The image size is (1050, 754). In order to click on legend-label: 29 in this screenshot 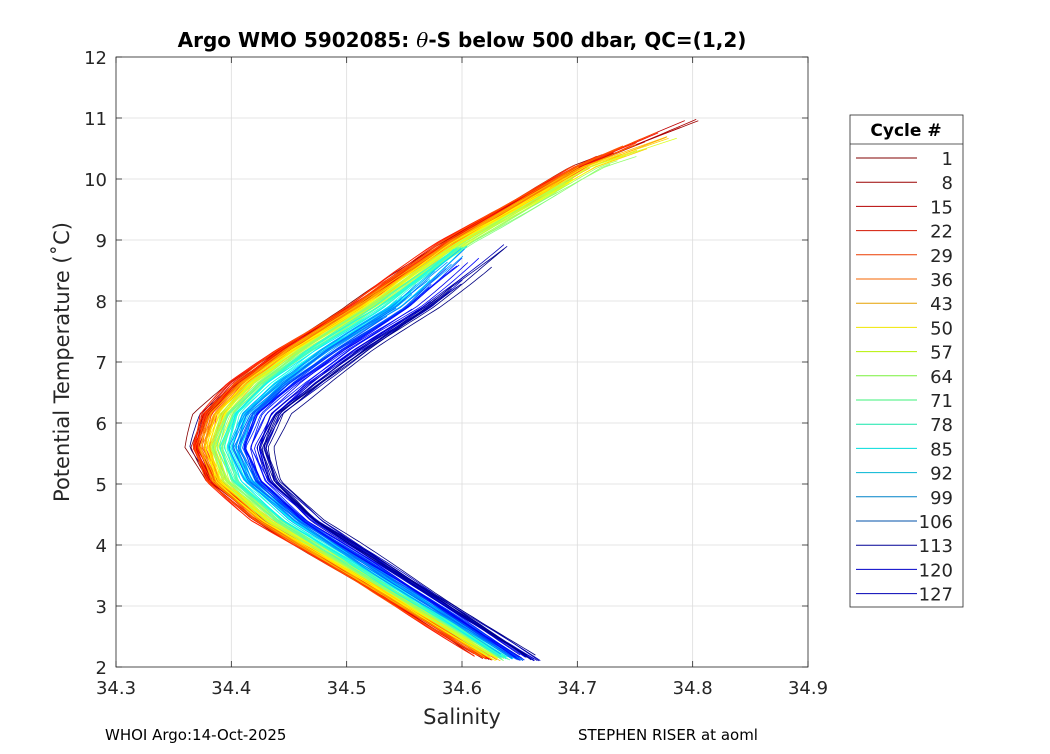, I will do `click(941, 256)`.